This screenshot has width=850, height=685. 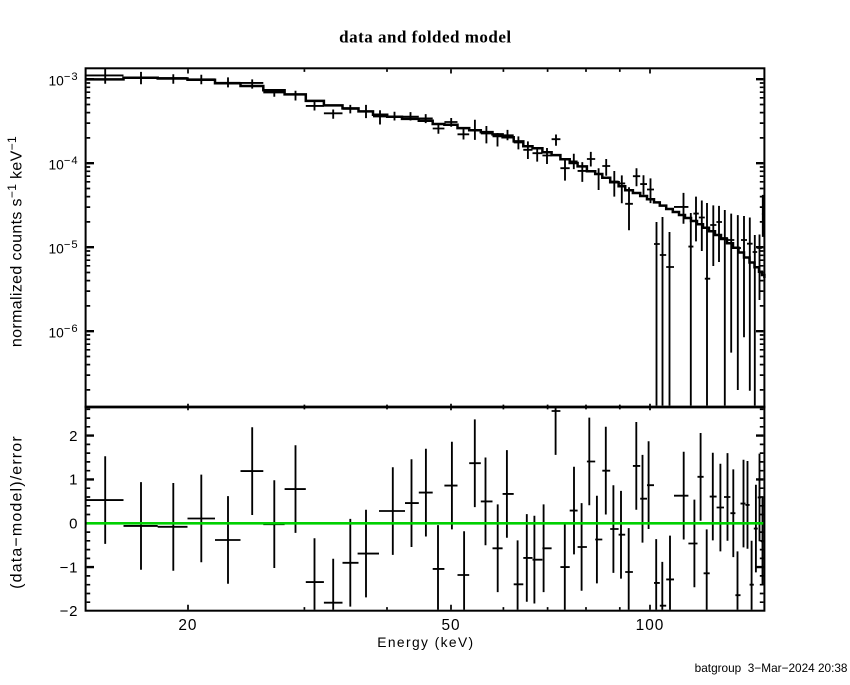 I want to click on svg-text: −1, so click(x=69, y=567).